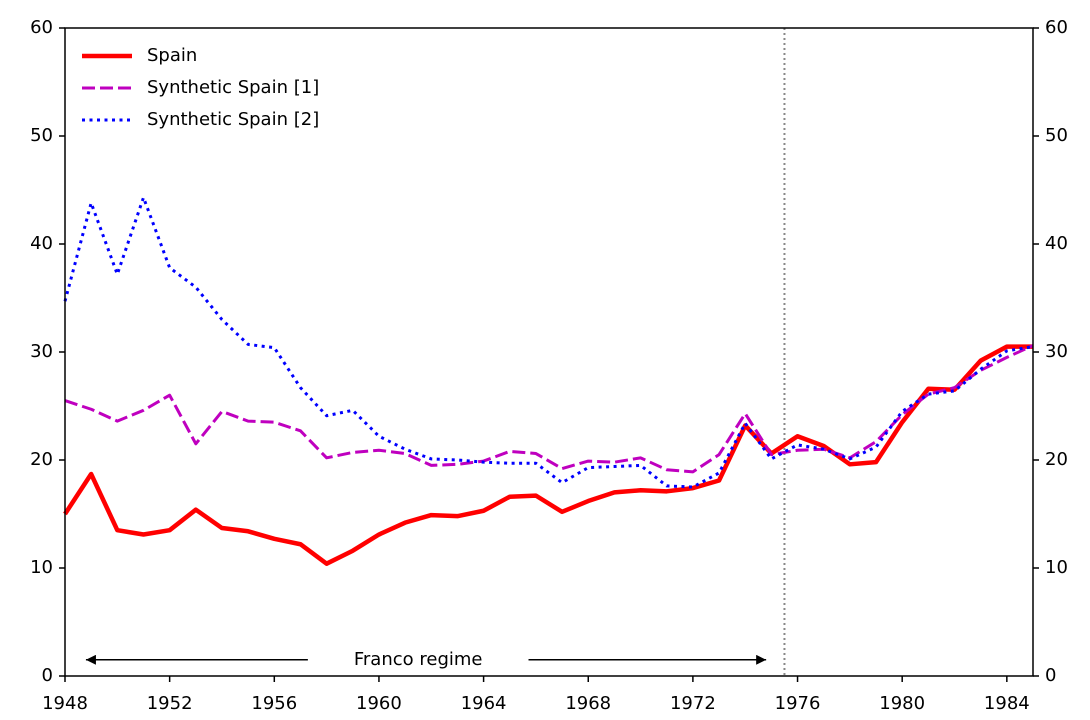 The width and height of the screenshot is (1090, 720). I want to click on y-tick-label: 10, so click(41, 567).